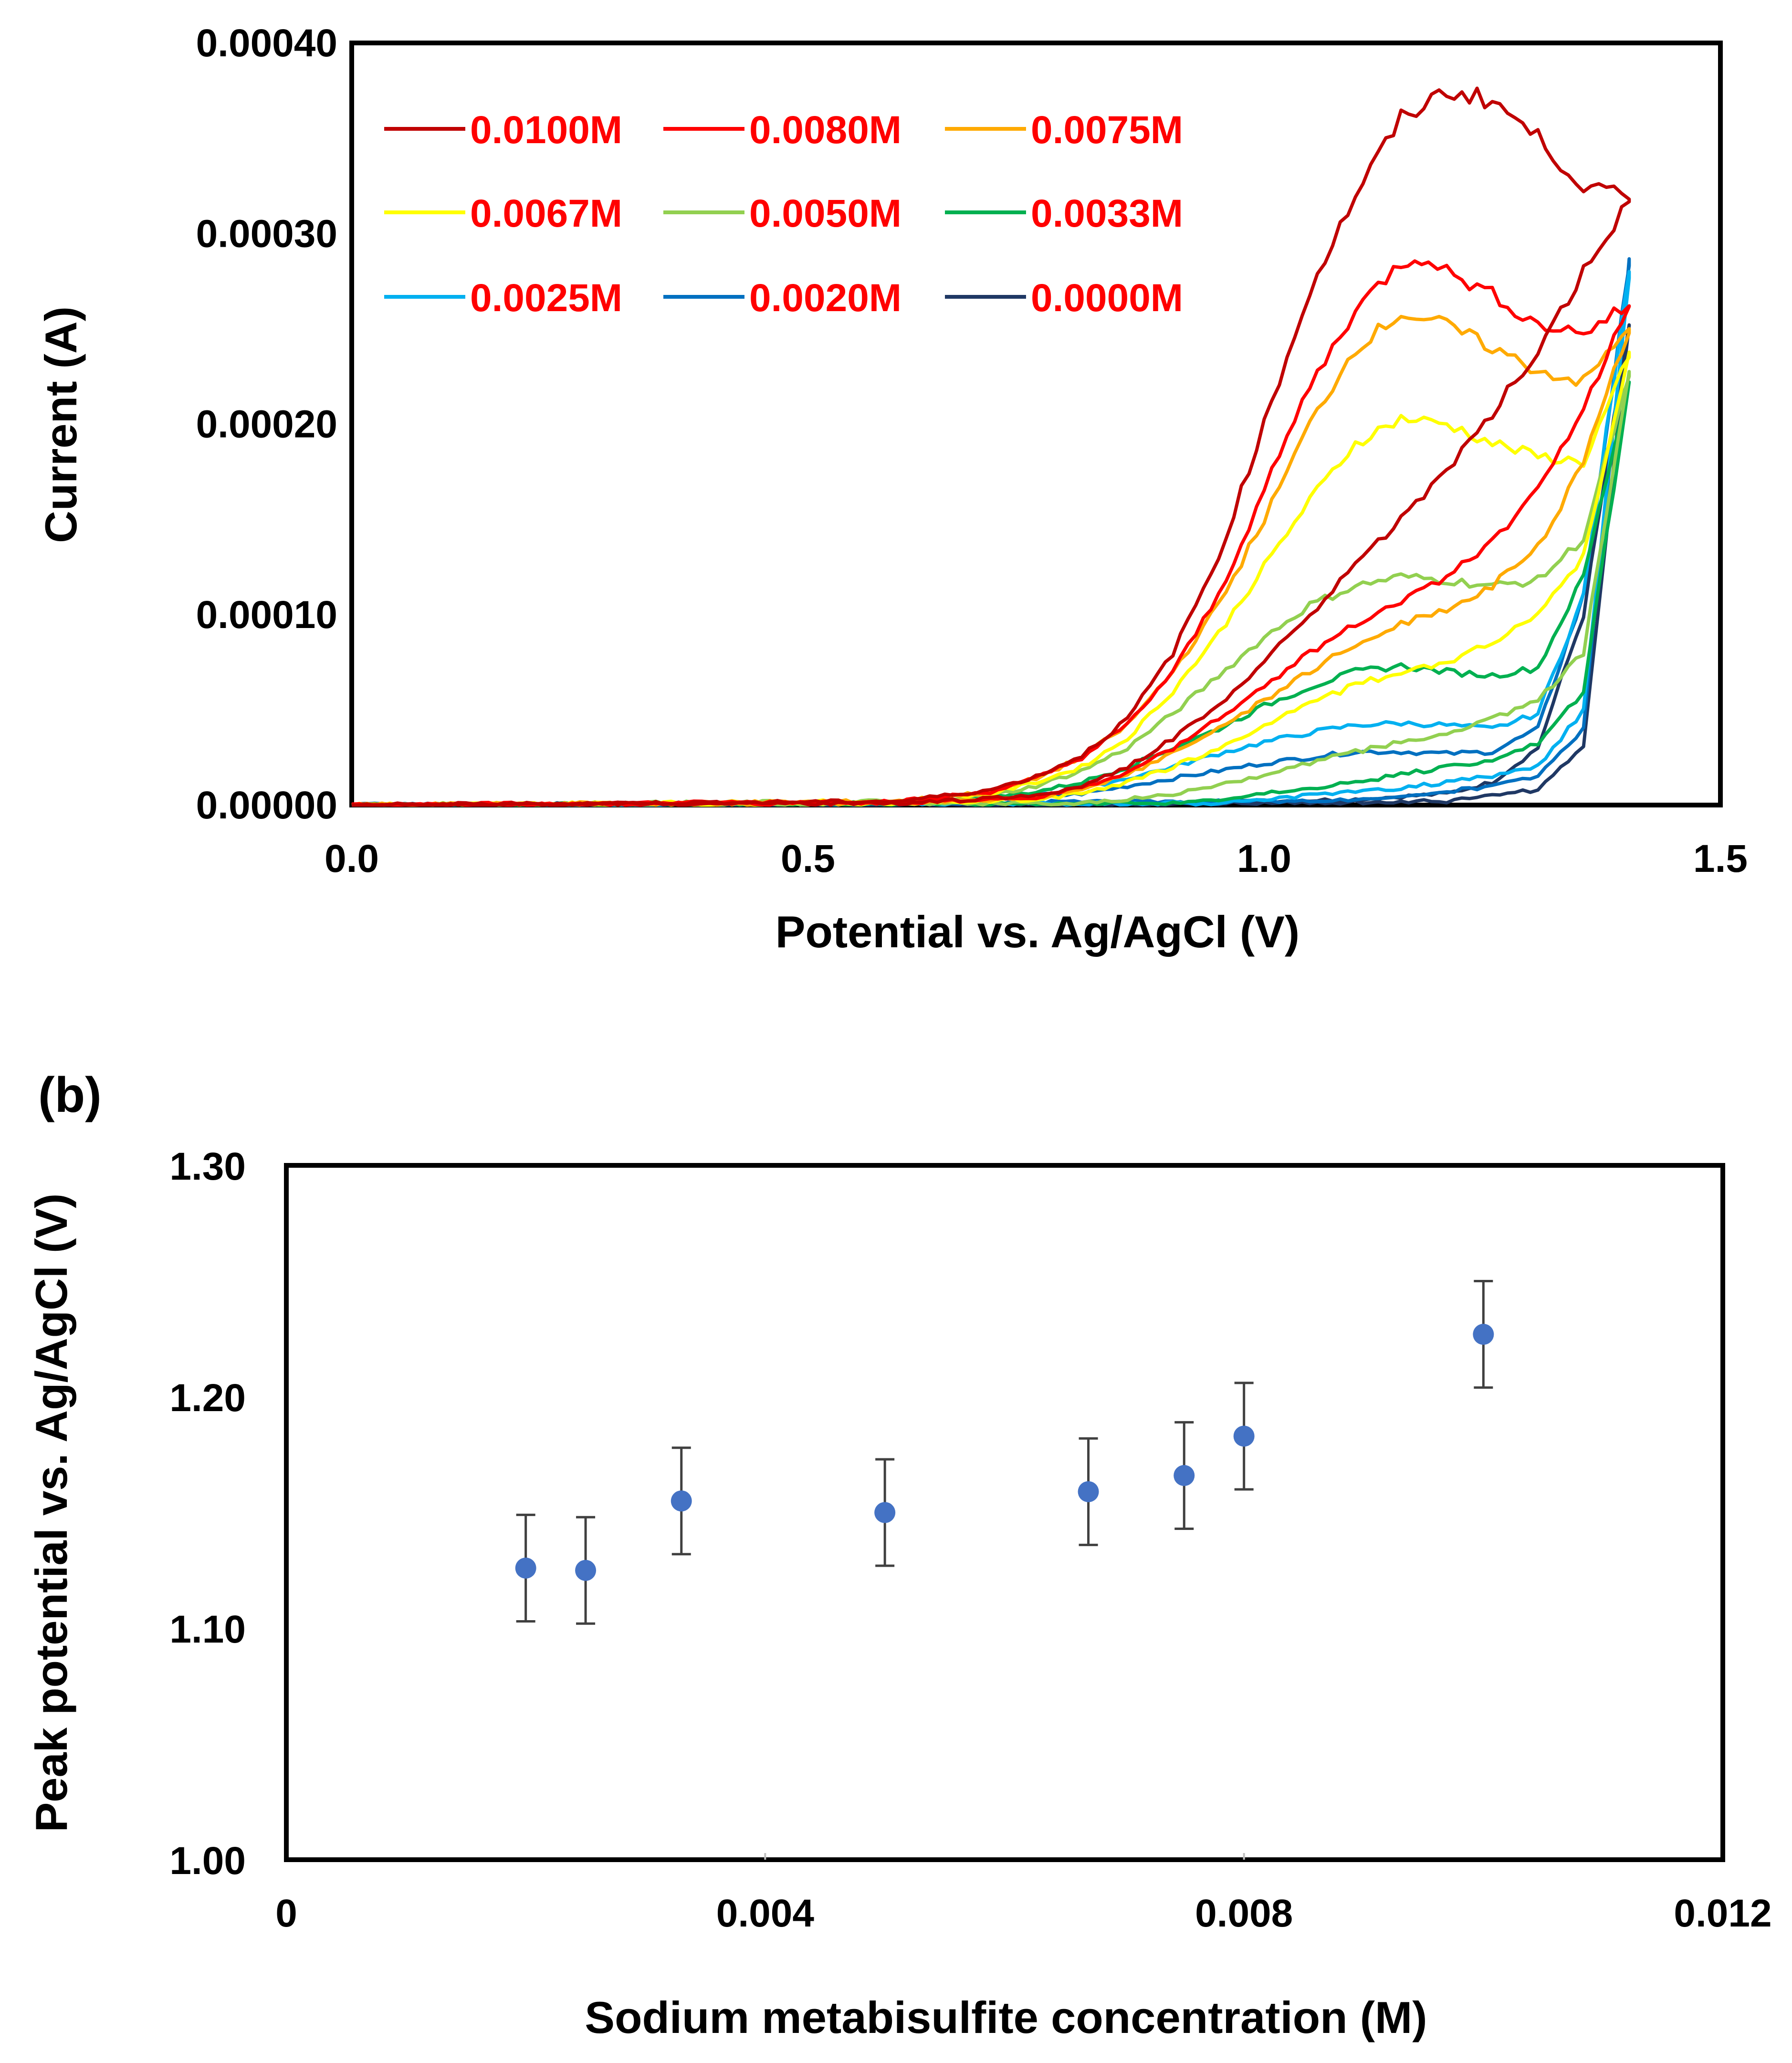  I want to click on y-tick-label: 0.00030, so click(266, 233).